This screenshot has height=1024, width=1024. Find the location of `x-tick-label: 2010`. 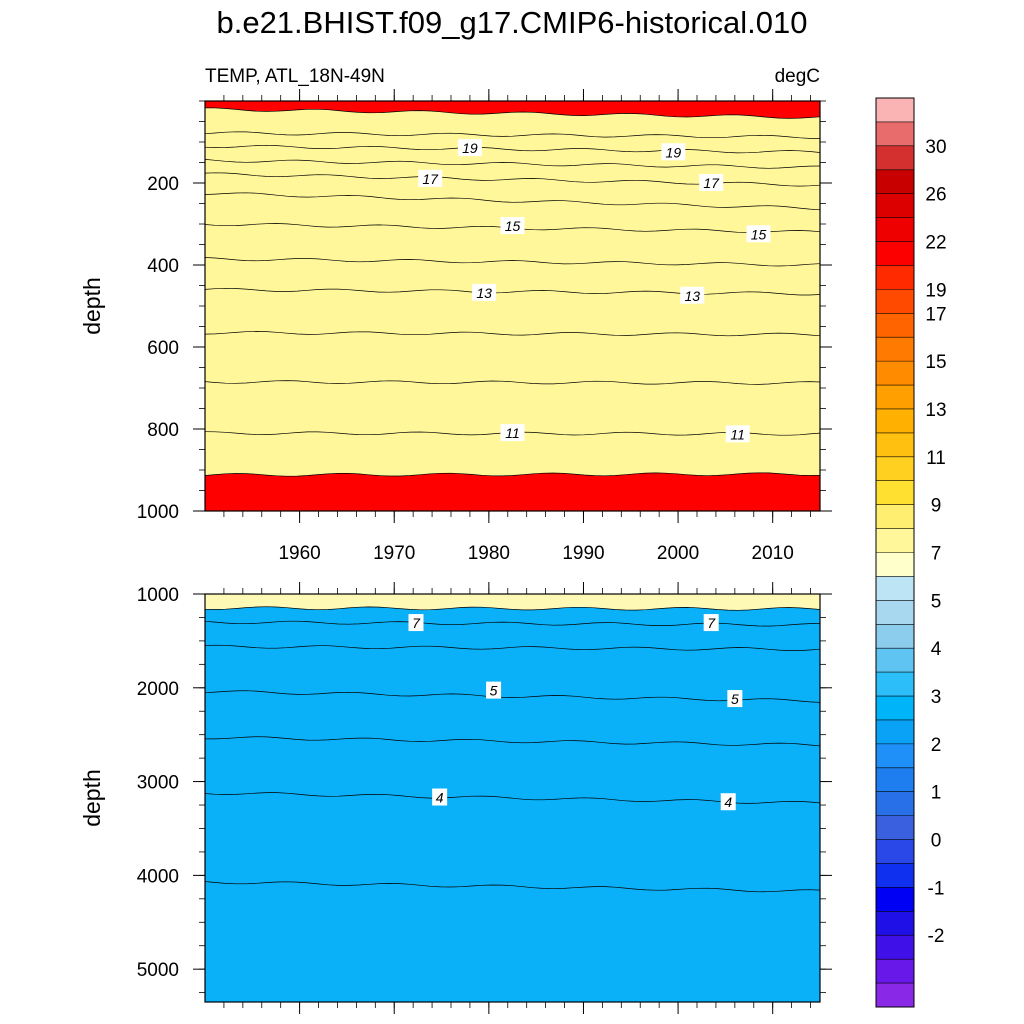

x-tick-label: 2010 is located at coordinates (773, 553).